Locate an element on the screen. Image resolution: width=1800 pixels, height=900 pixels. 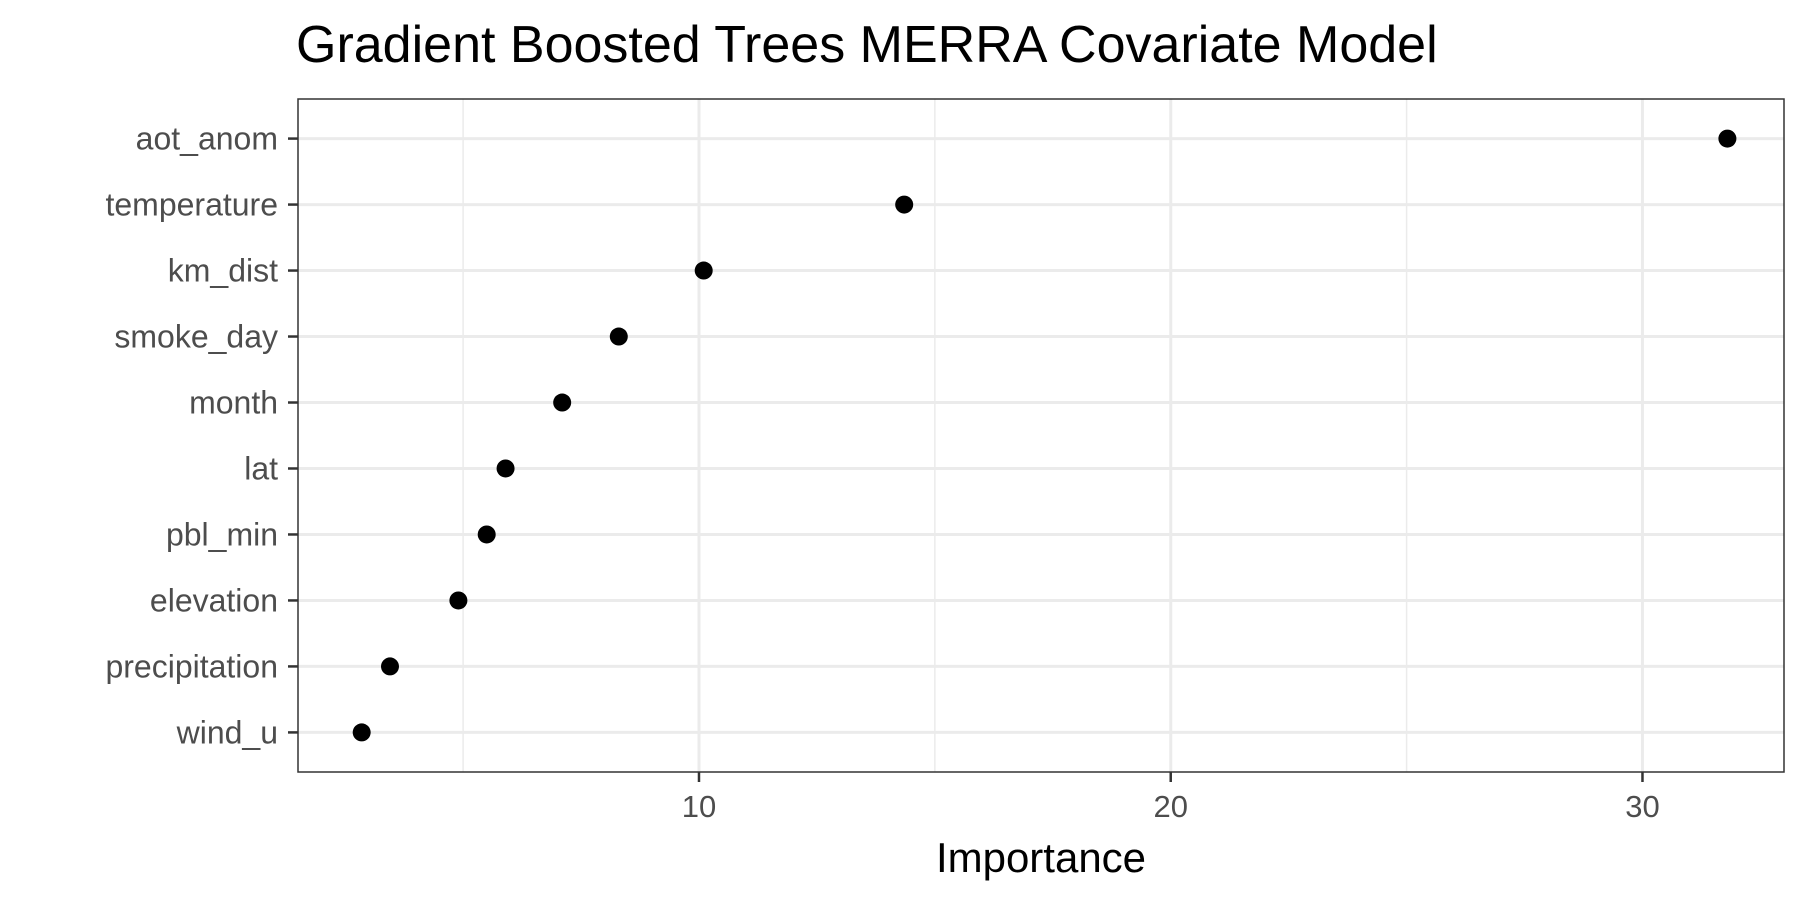
x-tick-label: 20 is located at coordinates (1170, 806).